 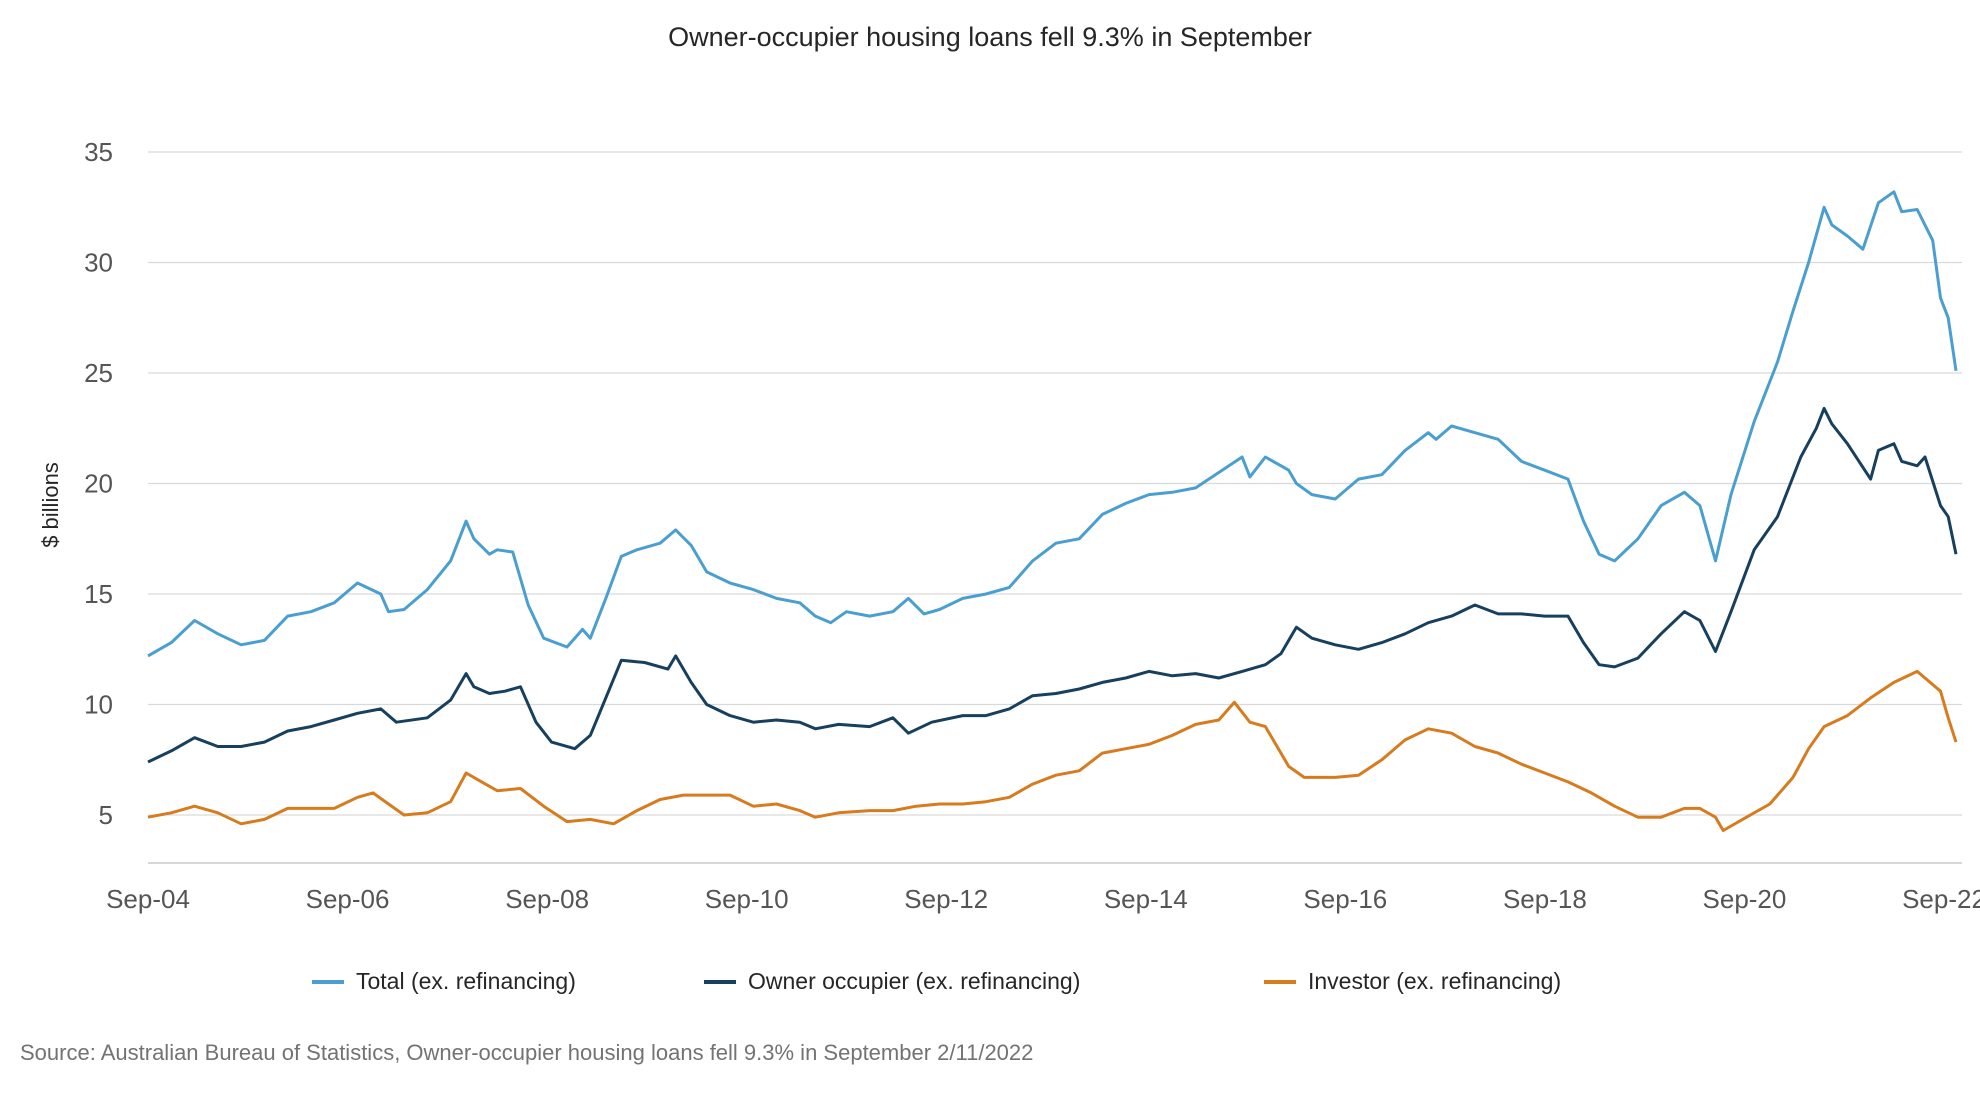 I want to click on series-line-investor, so click(x=1052, y=750).